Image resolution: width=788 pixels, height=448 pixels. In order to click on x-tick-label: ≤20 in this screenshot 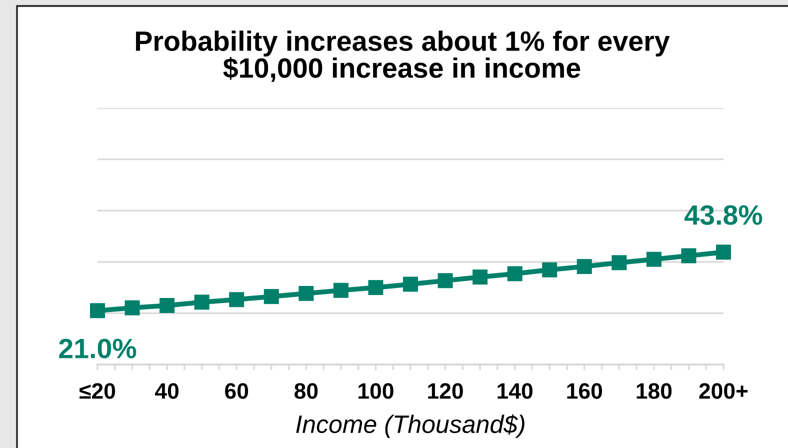, I will do `click(98, 391)`.